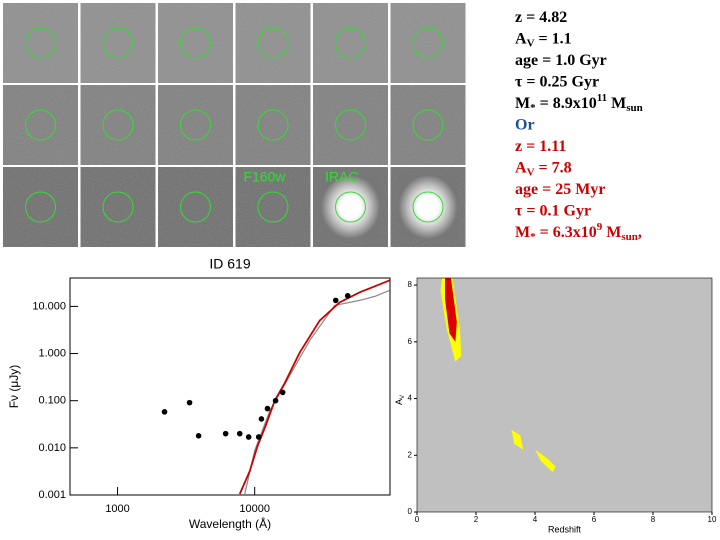 The width and height of the screenshot is (720, 540). I want to click on stamp-label: IRAC, so click(341, 177).